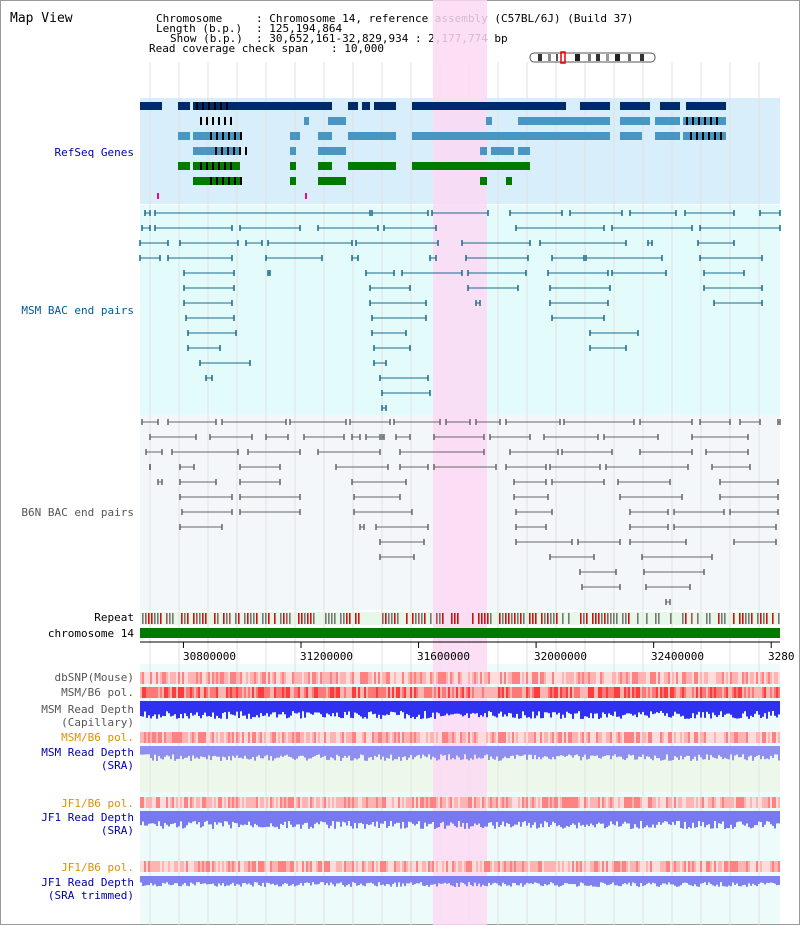  What do you see at coordinates (502, 151) in the screenshot?
I see `gene-exon` at bounding box center [502, 151].